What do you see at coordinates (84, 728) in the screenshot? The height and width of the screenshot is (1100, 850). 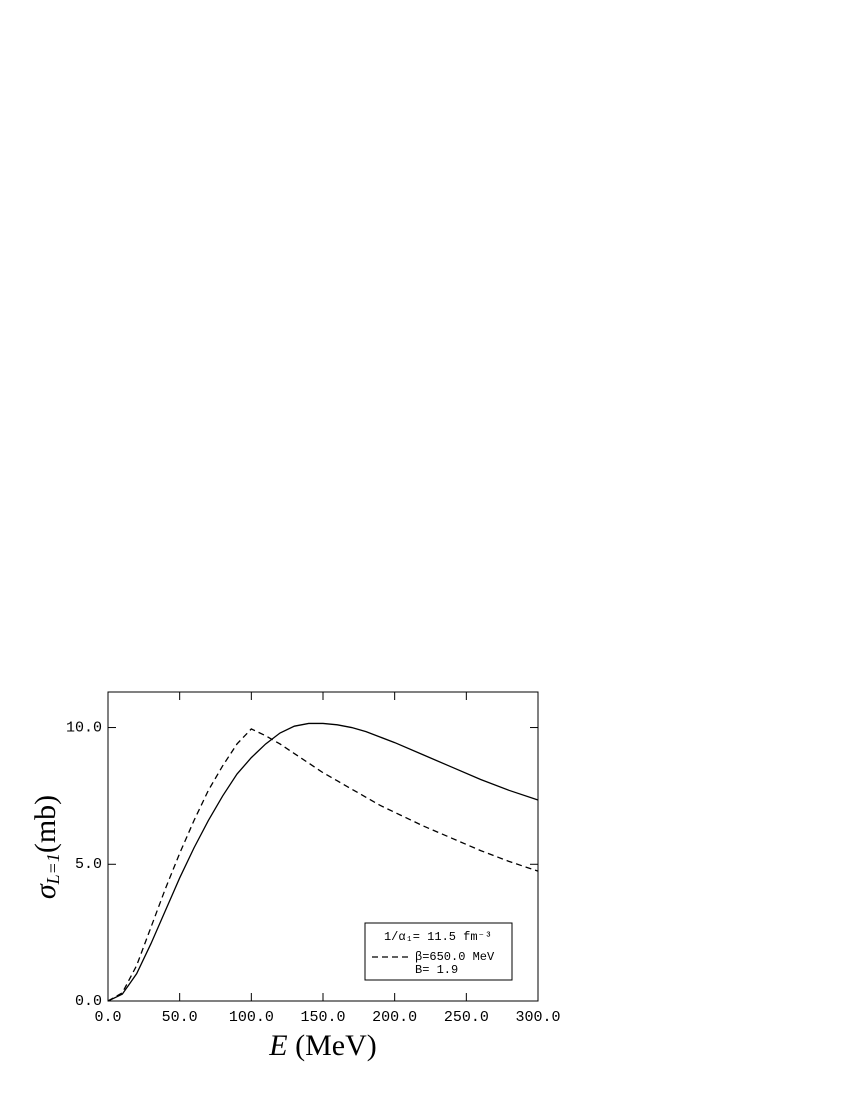 I see `y-tick-label: 10.0` at bounding box center [84, 728].